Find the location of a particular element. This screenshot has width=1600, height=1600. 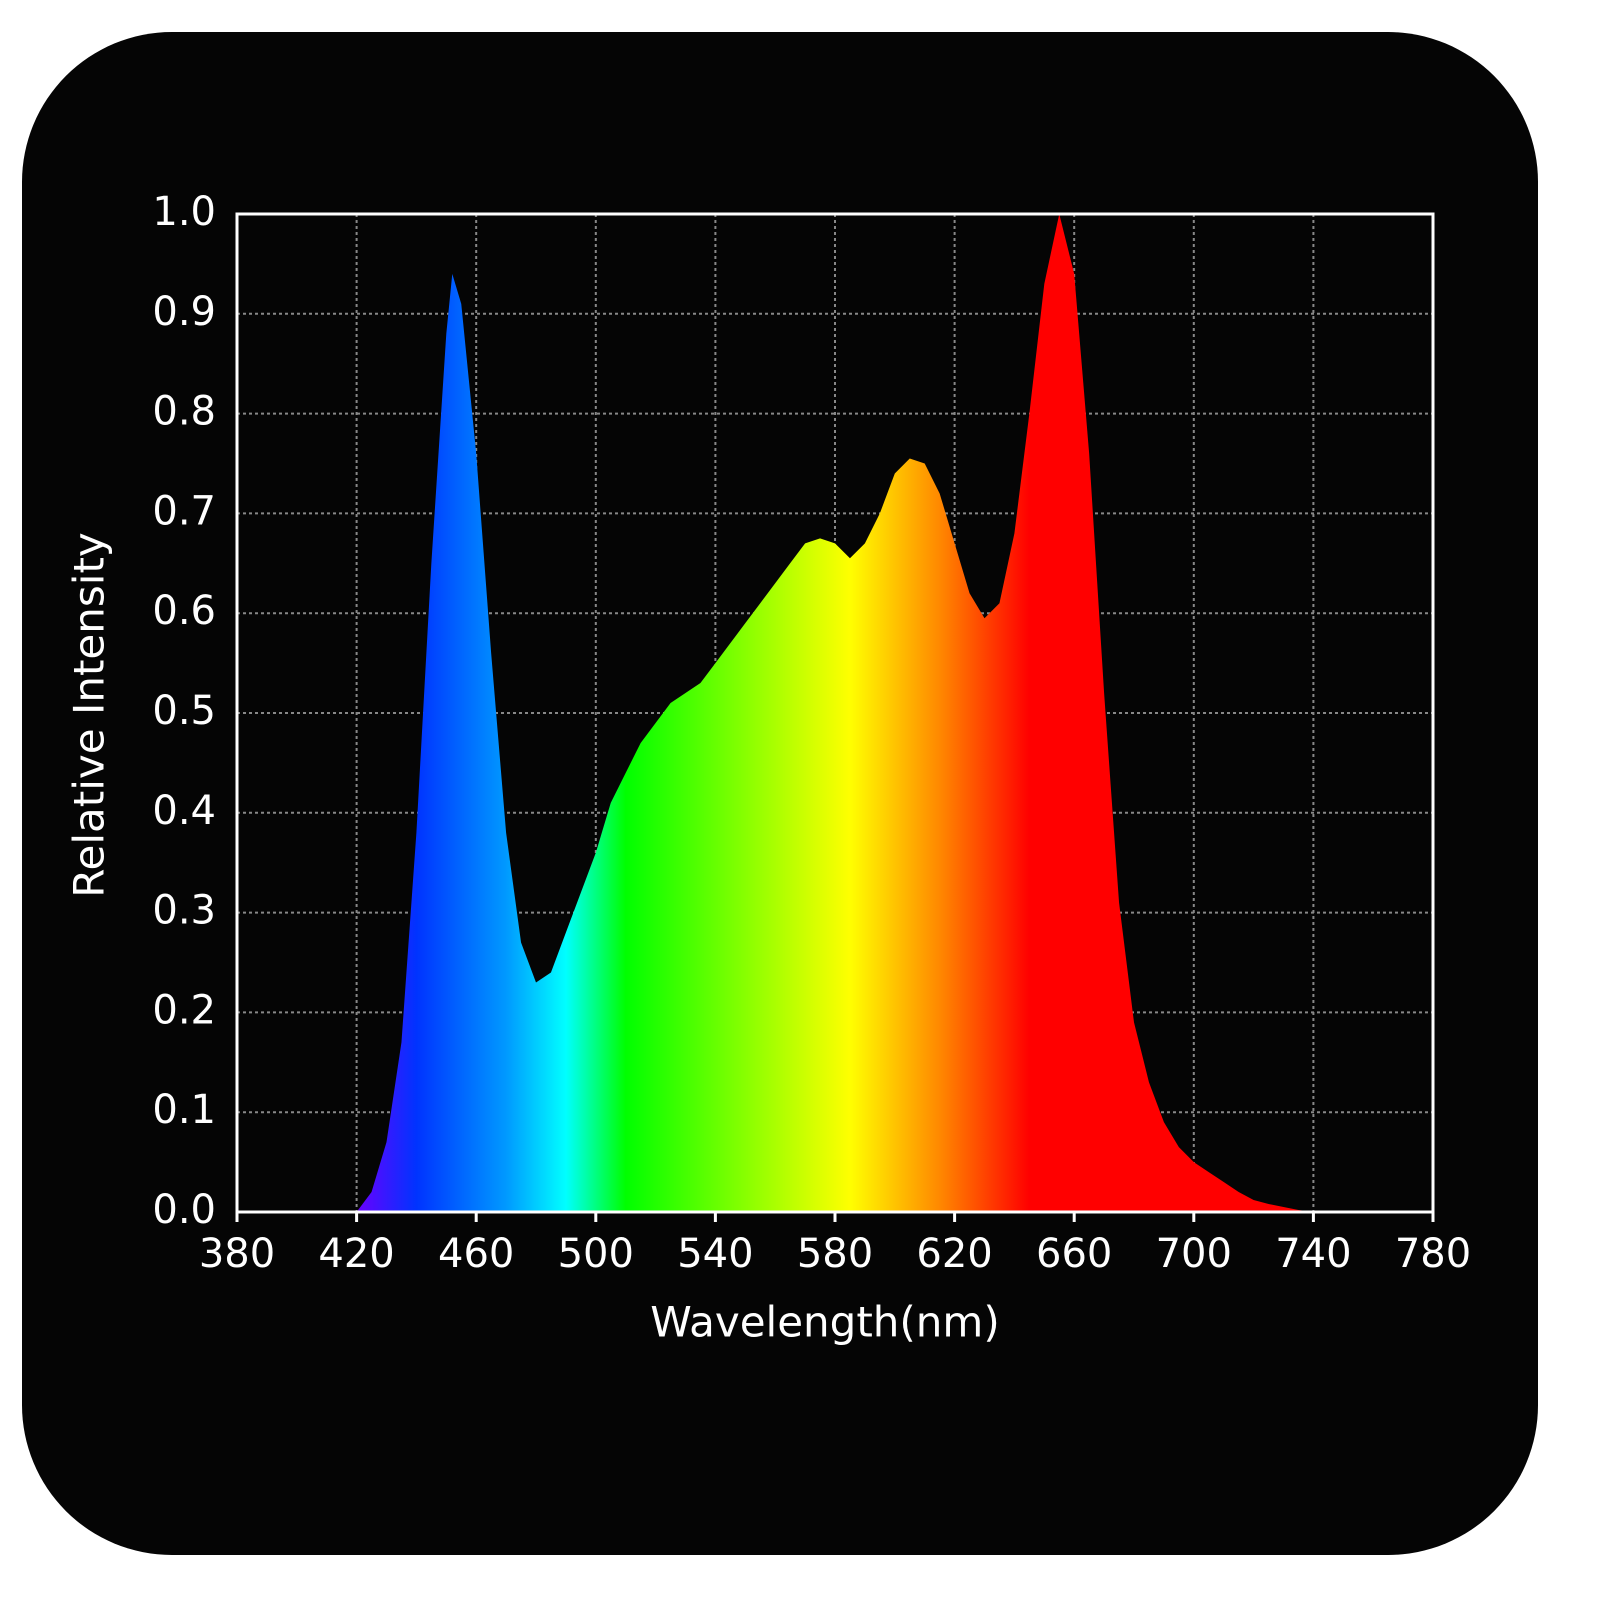

y-tick-label: 0.5 is located at coordinates (184, 711).